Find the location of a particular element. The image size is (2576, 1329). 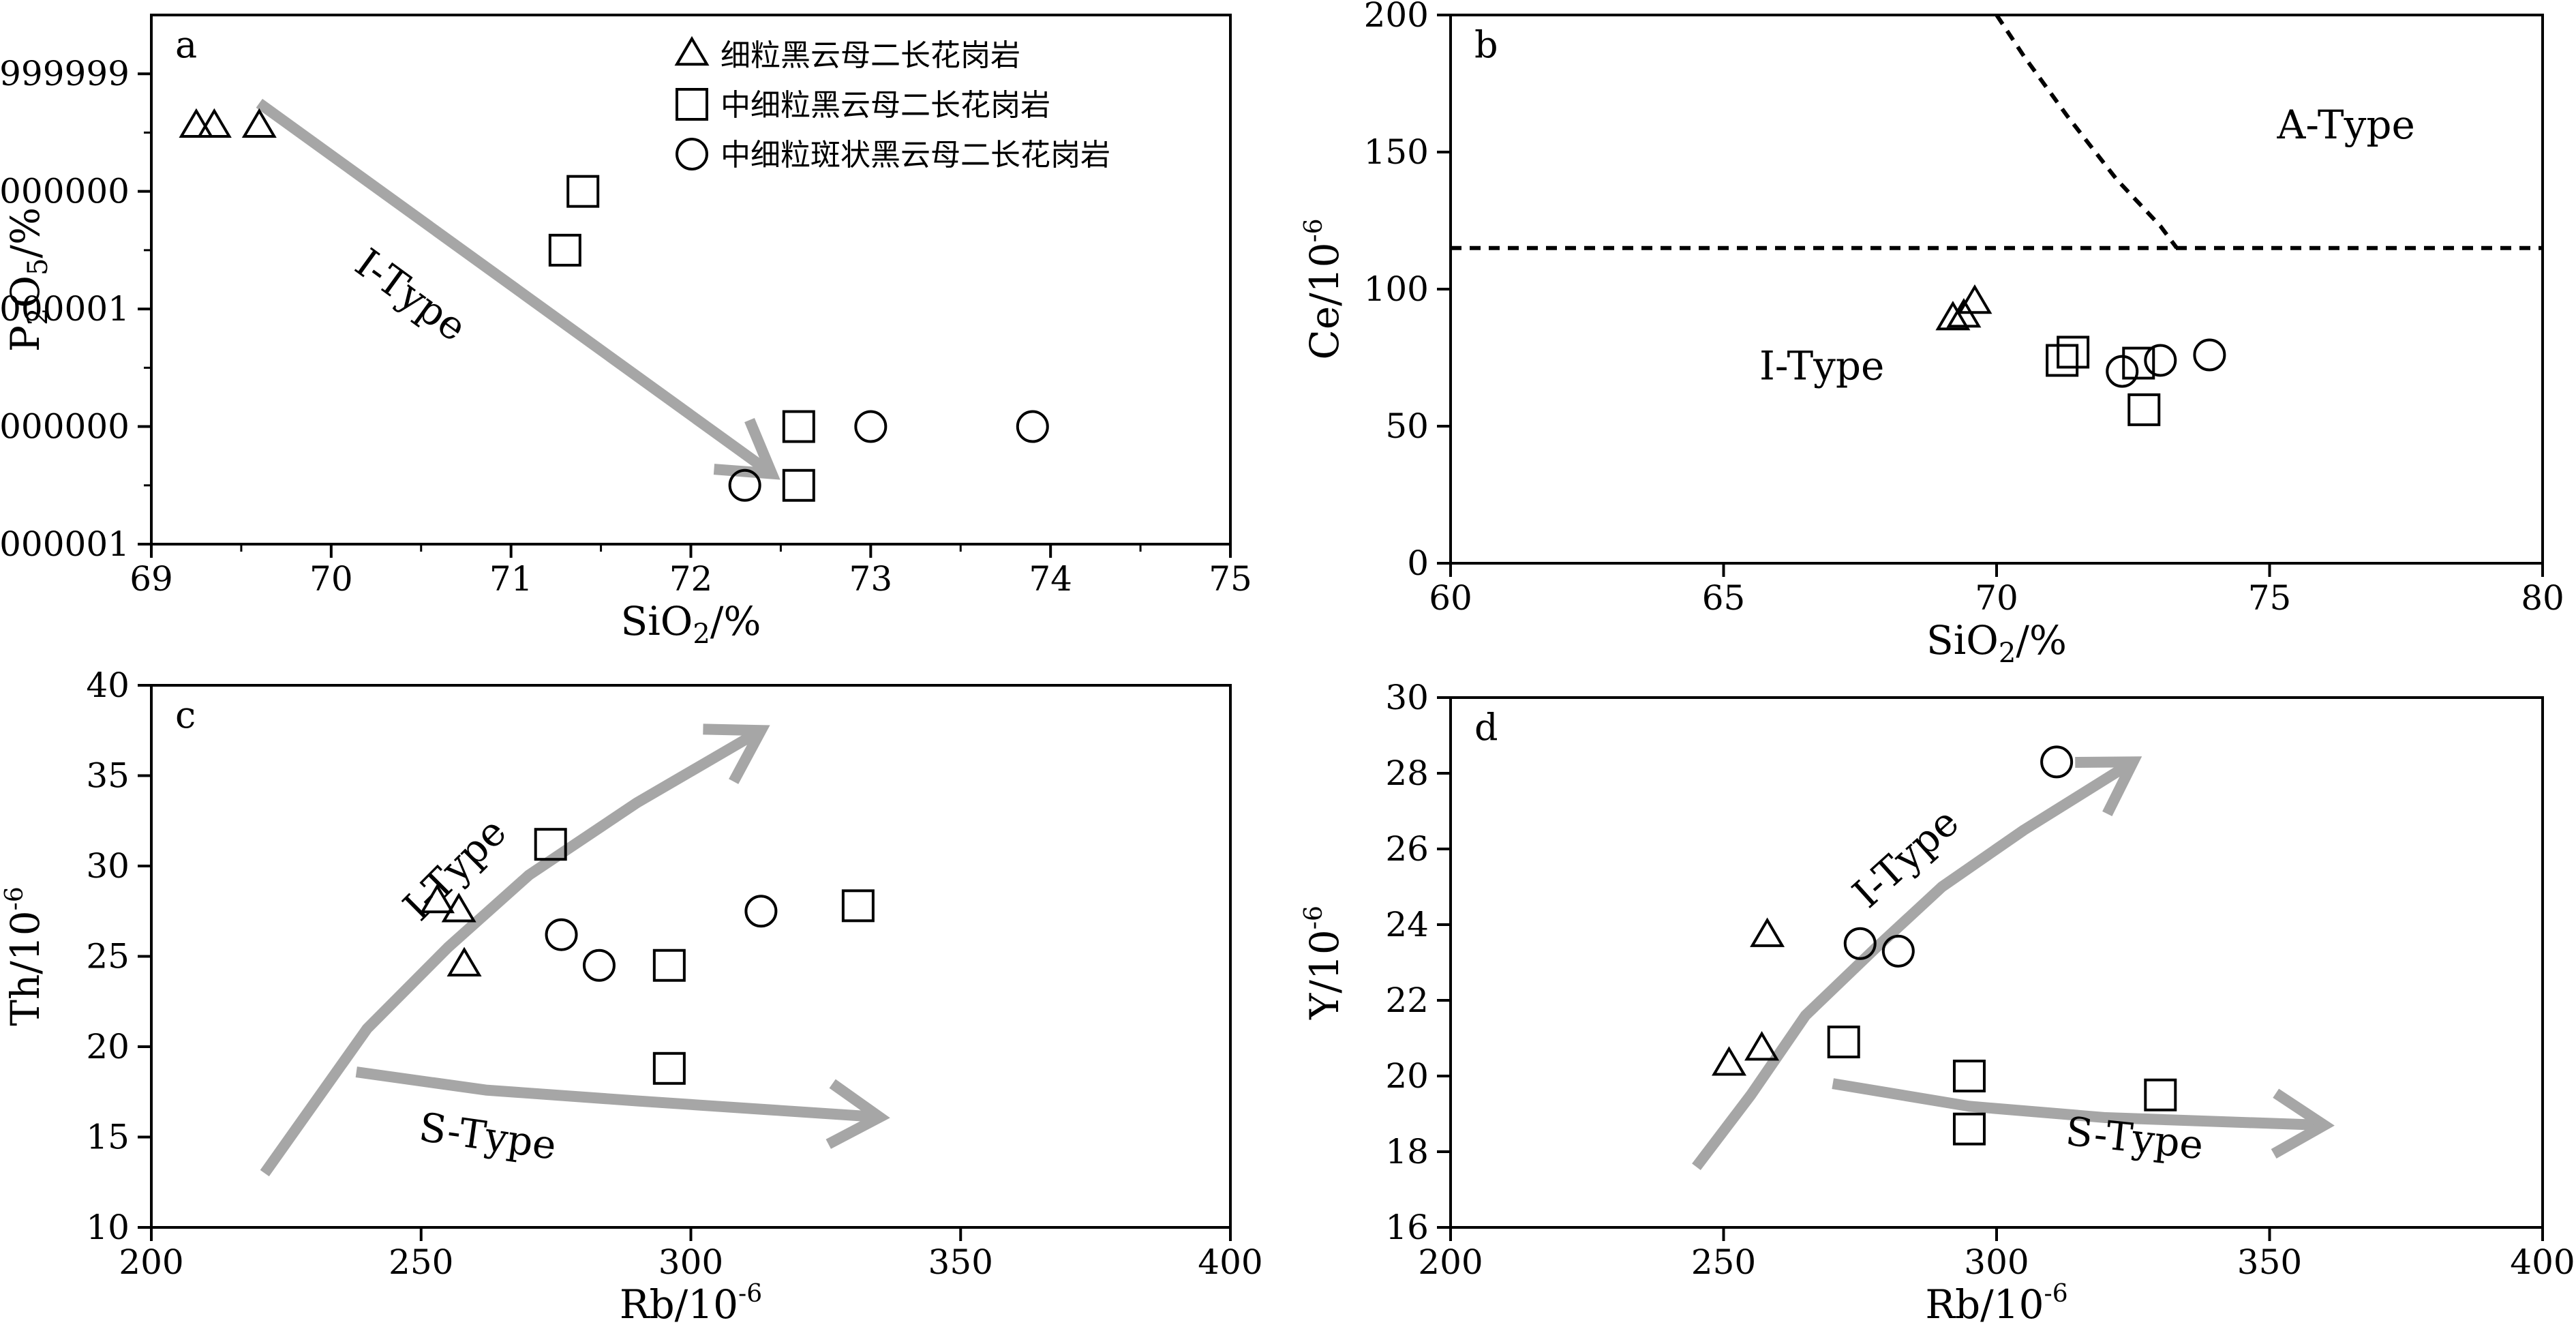

legend-triangle-marker is located at coordinates (692, 50).